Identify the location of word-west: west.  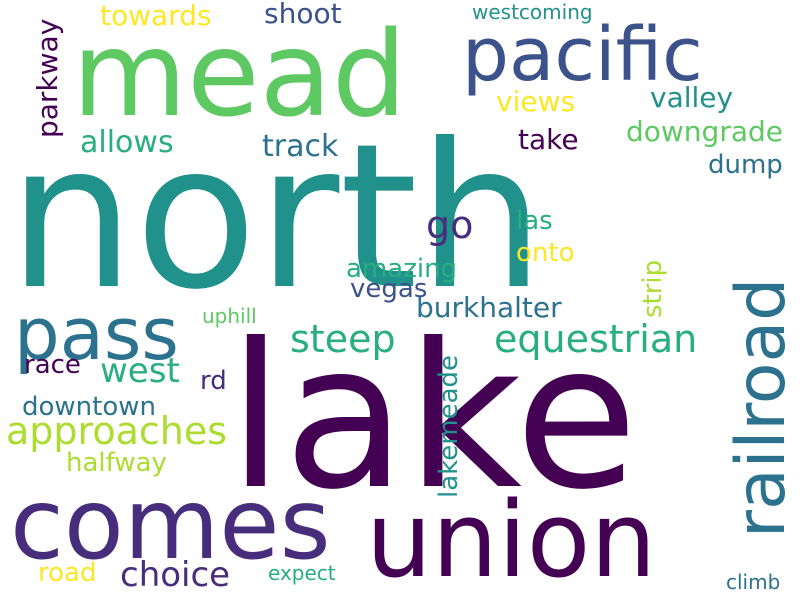
(140, 371).